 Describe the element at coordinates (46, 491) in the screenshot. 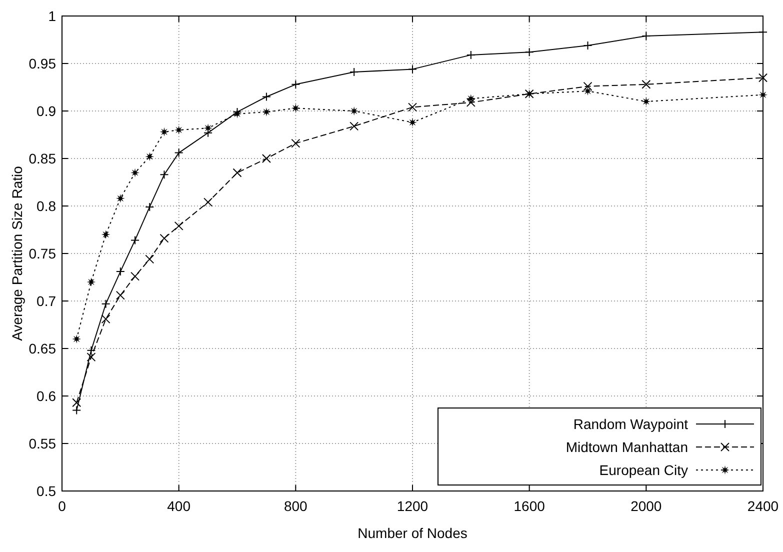

I see `y-tick-label: 0.5` at that location.